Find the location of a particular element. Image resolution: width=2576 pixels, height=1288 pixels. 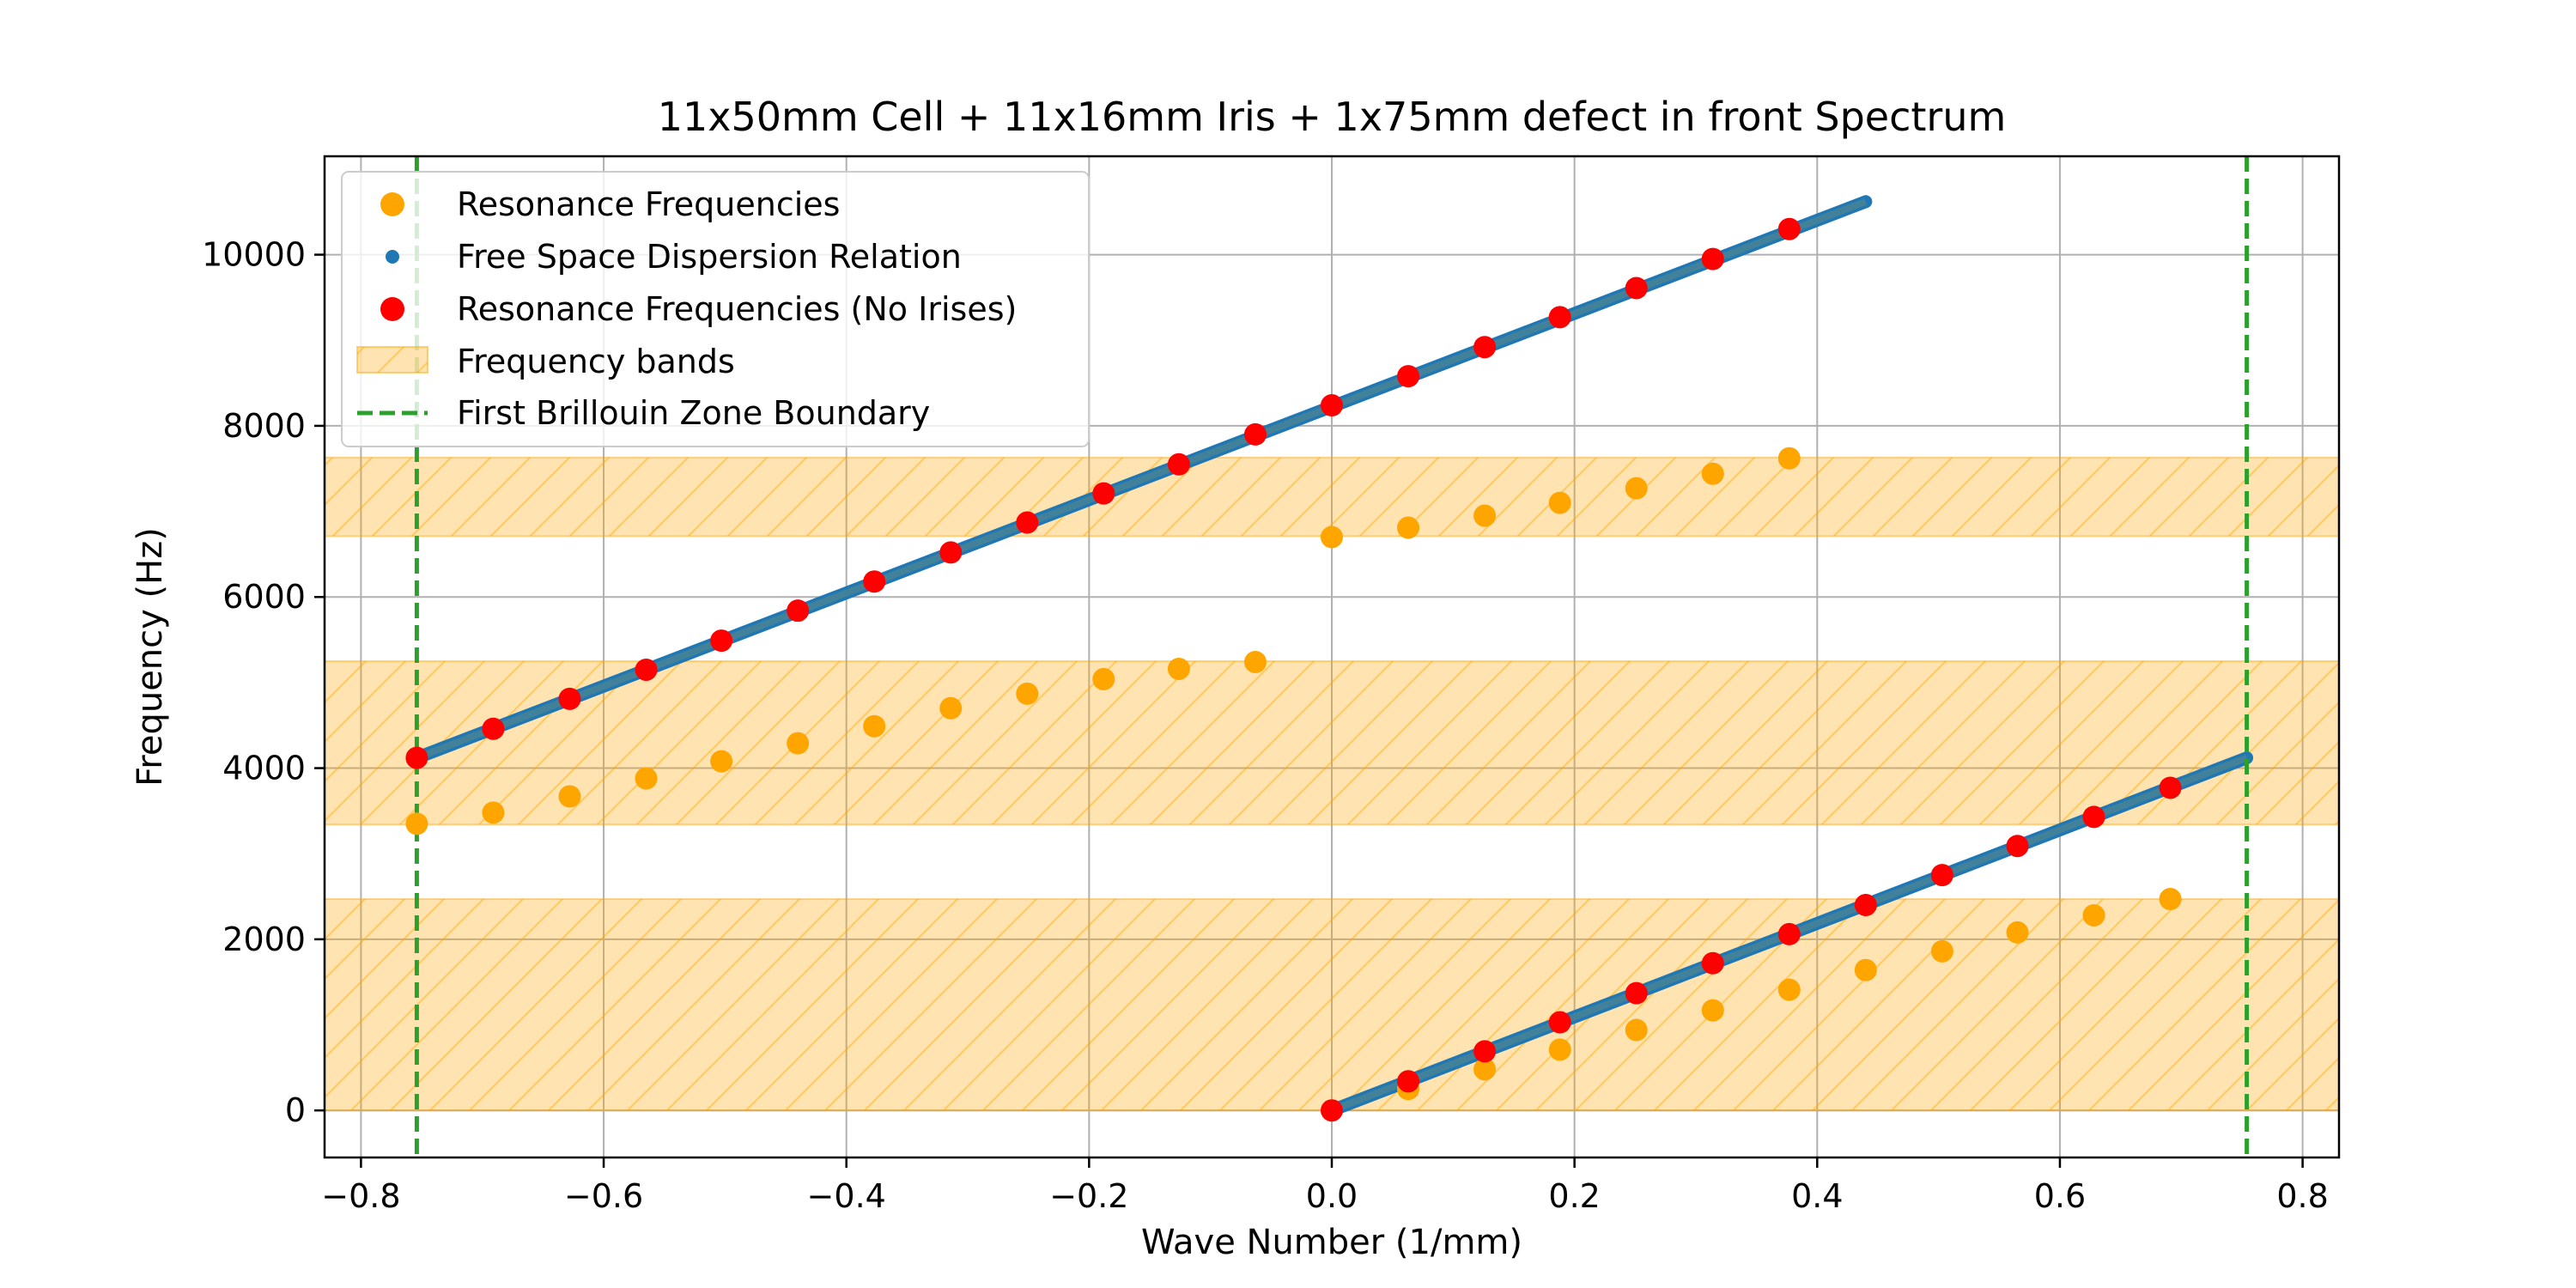

legend-label-band: Frequency bands is located at coordinates (596, 361).